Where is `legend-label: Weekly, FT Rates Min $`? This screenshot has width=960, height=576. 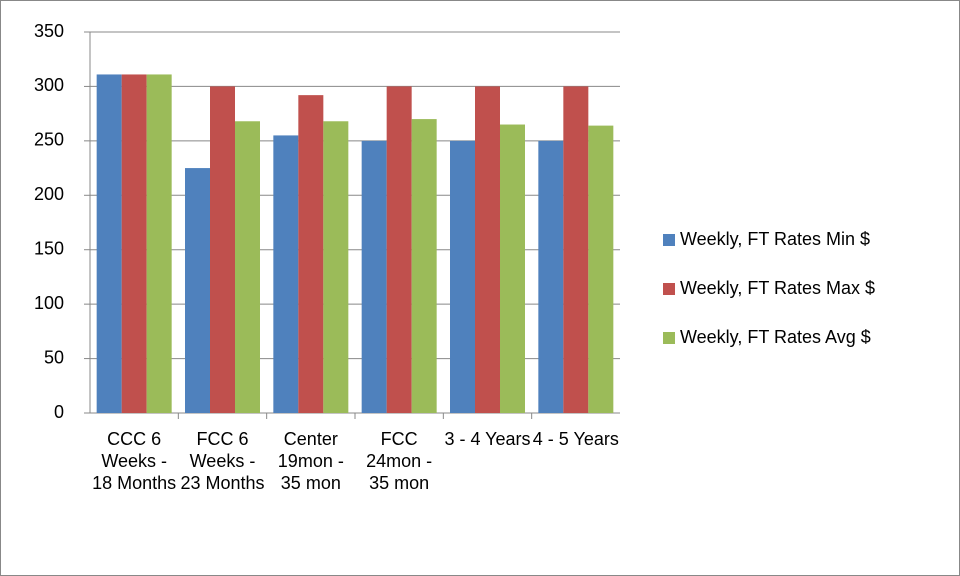
legend-label: Weekly, FT Rates Min $ is located at coordinates (775, 239).